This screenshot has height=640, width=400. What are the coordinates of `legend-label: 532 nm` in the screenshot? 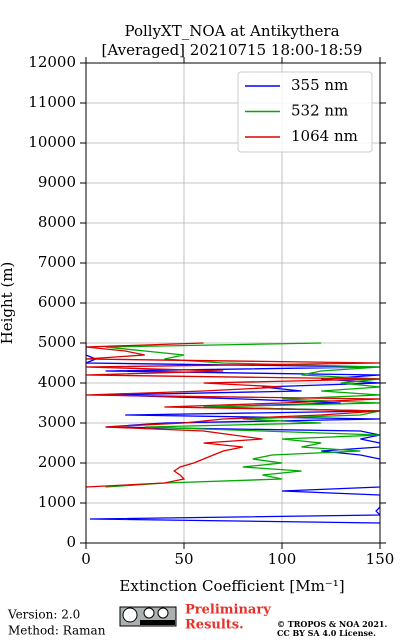 It's located at (319, 111).